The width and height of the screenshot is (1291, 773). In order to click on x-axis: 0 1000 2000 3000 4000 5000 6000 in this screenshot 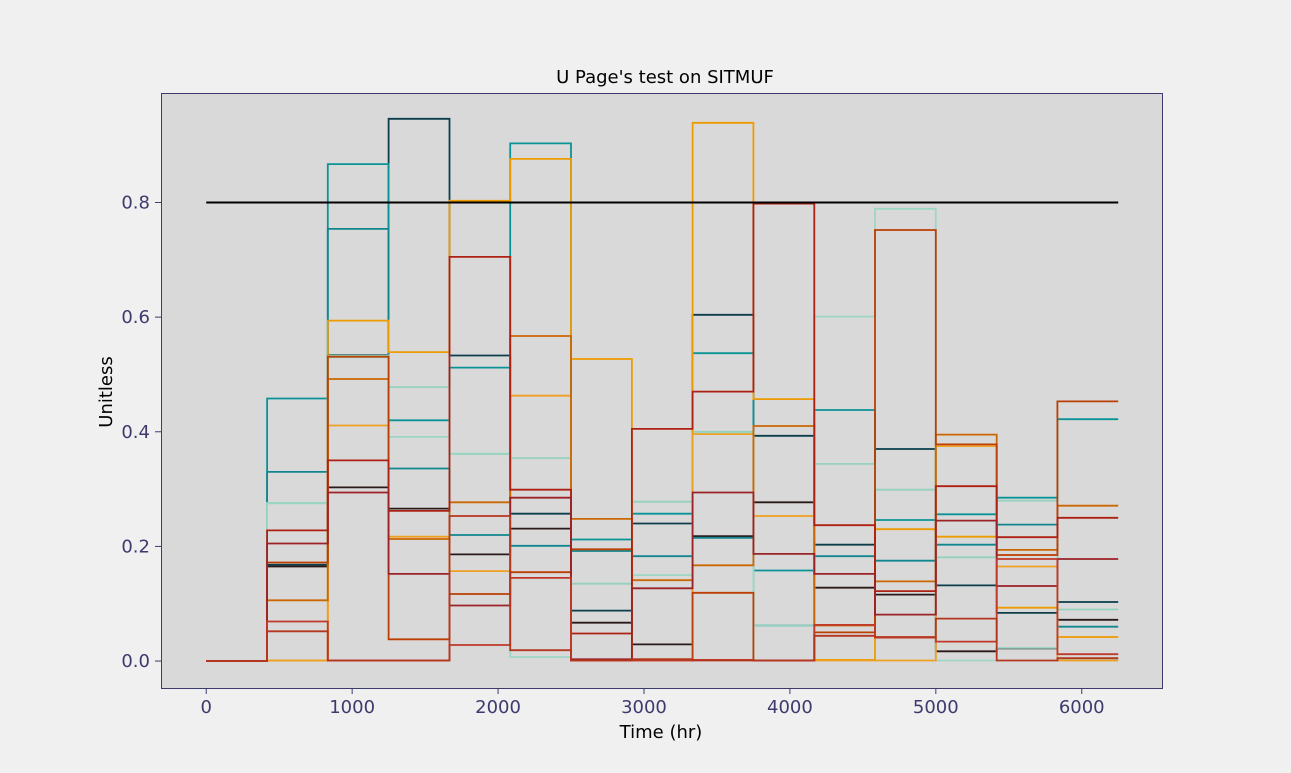, I will do `click(653, 703)`.